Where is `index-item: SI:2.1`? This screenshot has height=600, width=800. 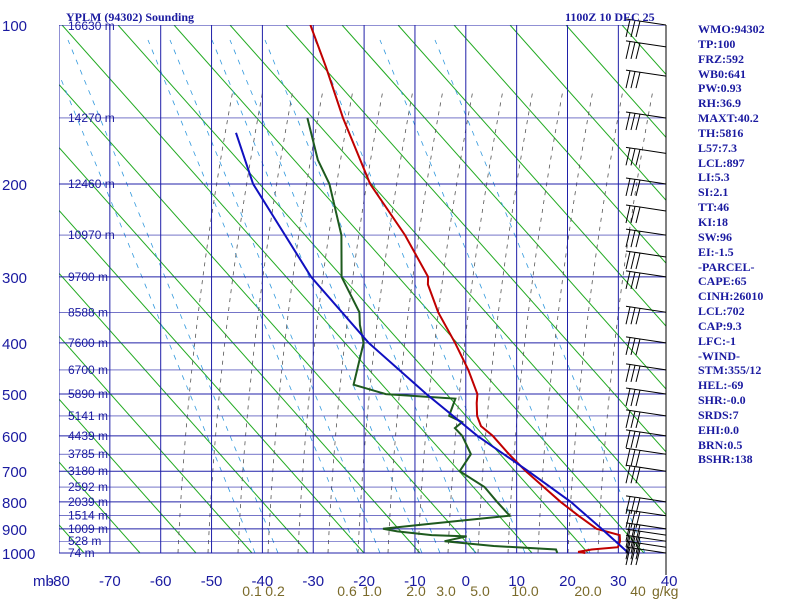 index-item: SI:2.1 is located at coordinates (713, 192).